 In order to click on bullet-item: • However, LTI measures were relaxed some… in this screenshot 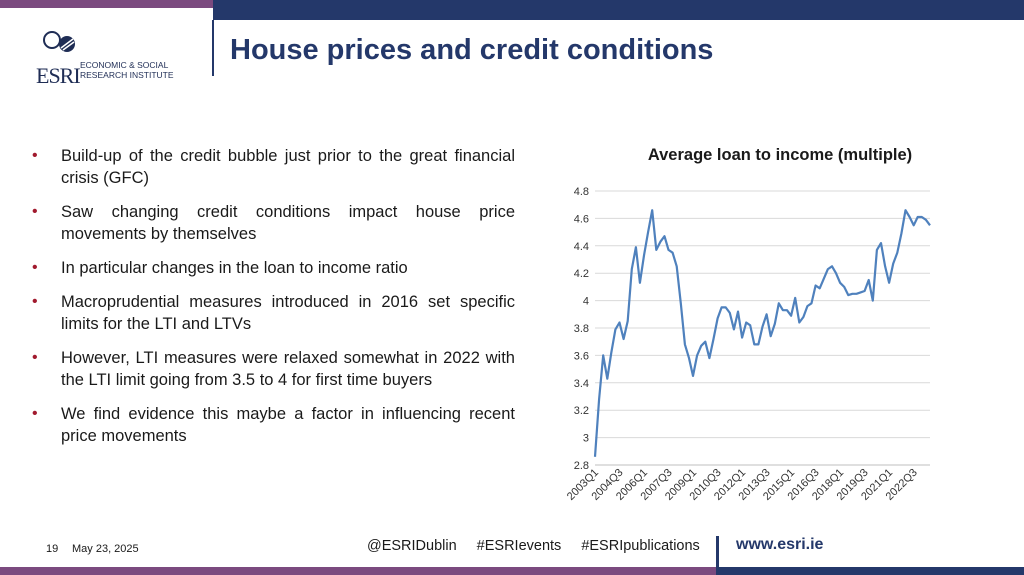, I will do `click(272, 369)`.